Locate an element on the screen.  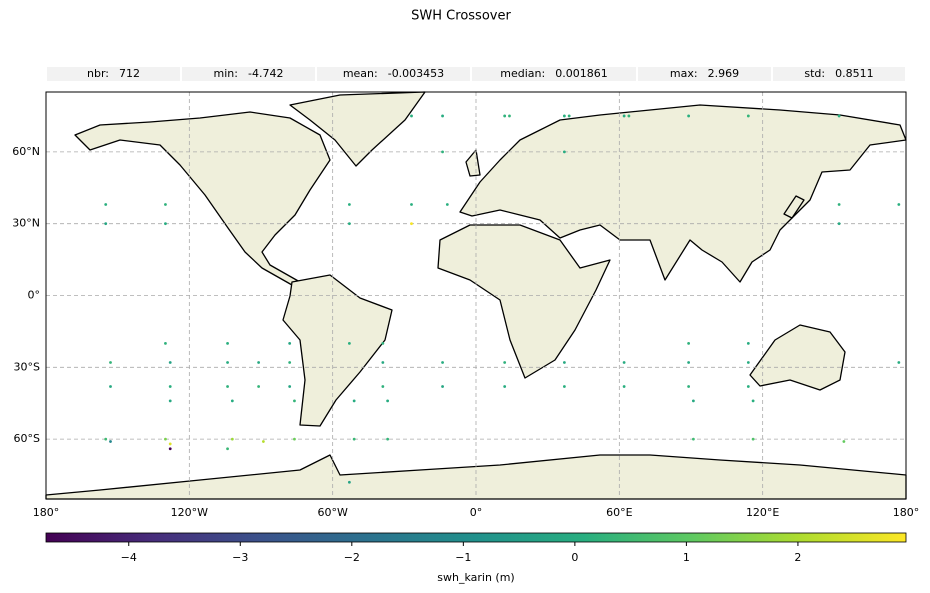
x-tick-label: 60°W is located at coordinates (332, 512).